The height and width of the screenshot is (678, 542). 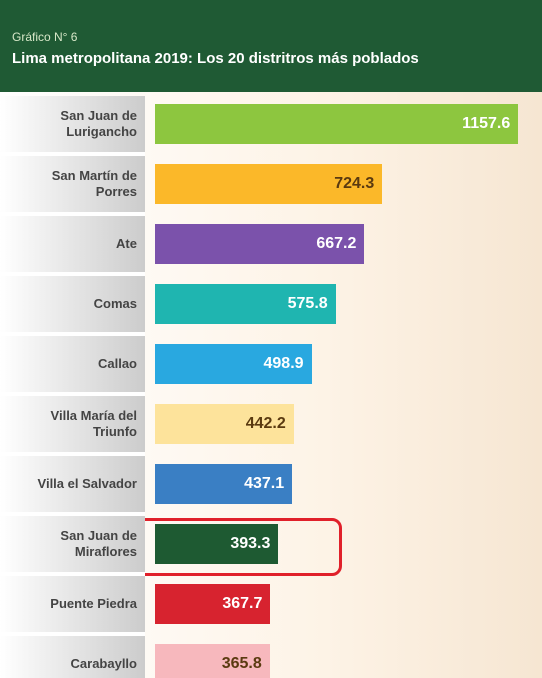 What do you see at coordinates (98, 543) in the screenshot?
I see `y-tick-label: San Juan de Miraflores` at bounding box center [98, 543].